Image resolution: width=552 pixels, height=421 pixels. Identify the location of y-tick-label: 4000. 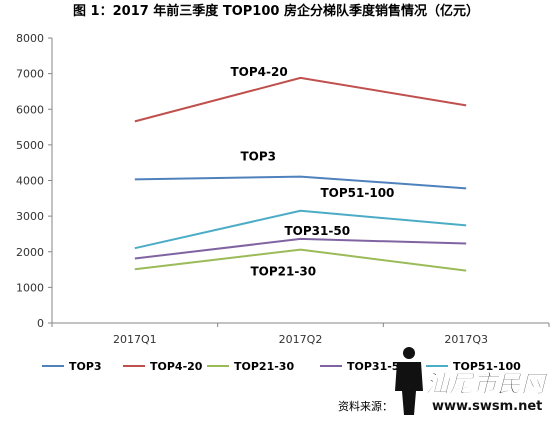
(30, 181).